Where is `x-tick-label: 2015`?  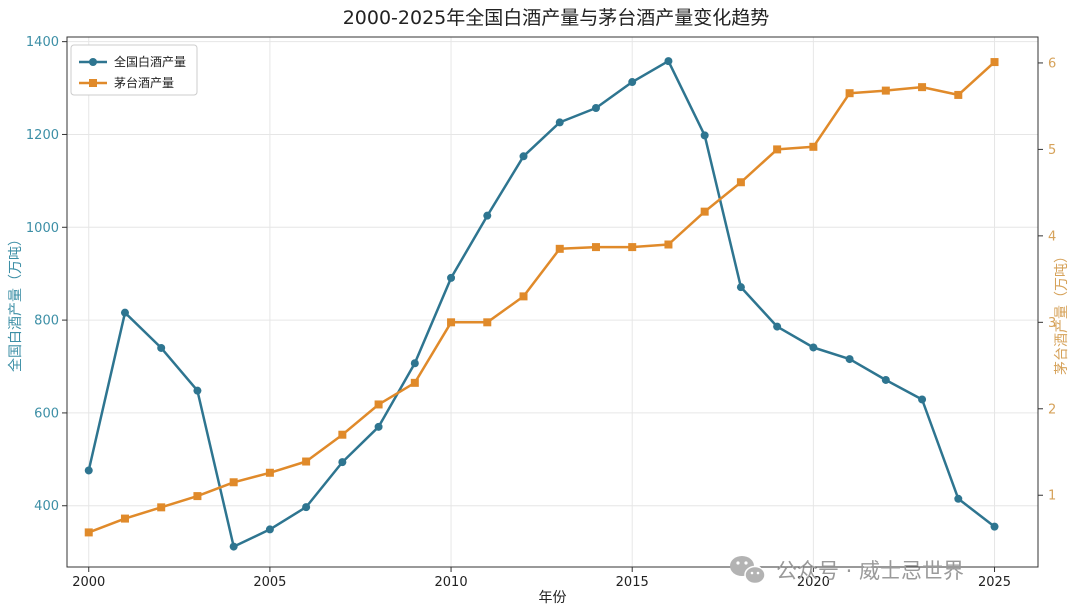 x-tick-label: 2015 is located at coordinates (632, 582).